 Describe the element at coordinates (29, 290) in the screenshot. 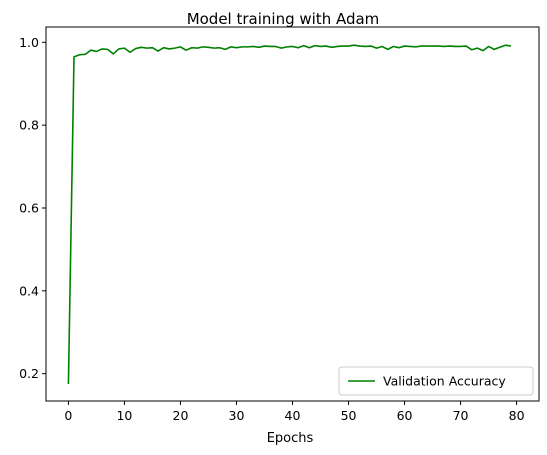

I see `y-tick-label: 0.4` at that location.